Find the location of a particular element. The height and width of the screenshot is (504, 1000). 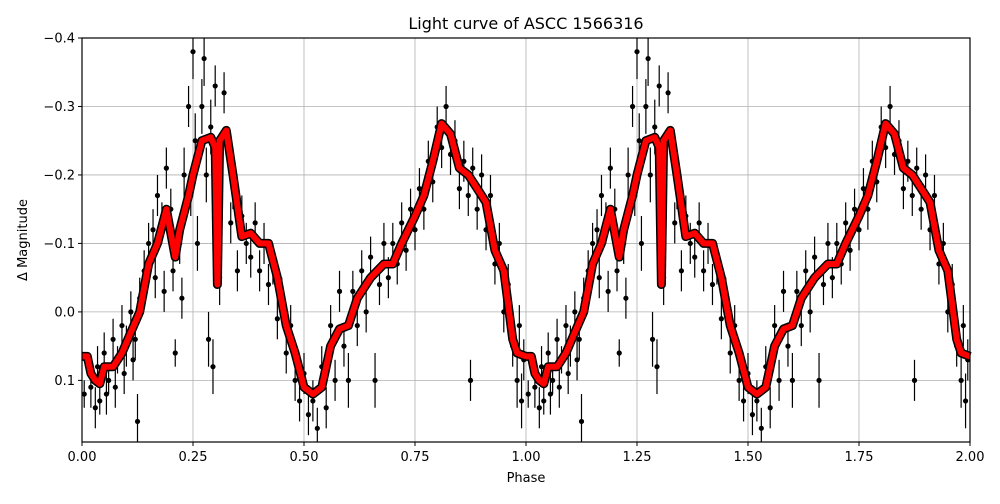

y-tick-label: −0.3 is located at coordinates (59, 107).